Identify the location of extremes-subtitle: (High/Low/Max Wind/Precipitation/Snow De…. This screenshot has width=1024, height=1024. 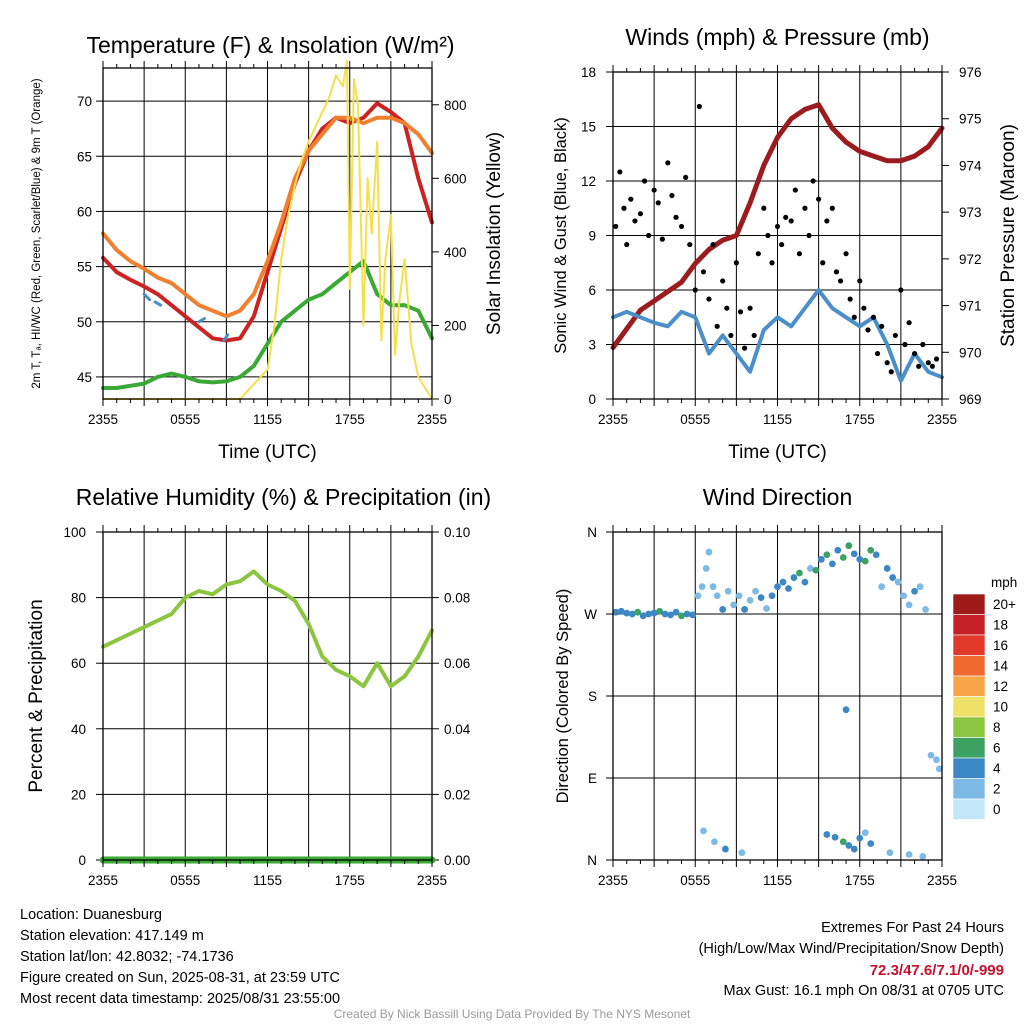
(851, 949).